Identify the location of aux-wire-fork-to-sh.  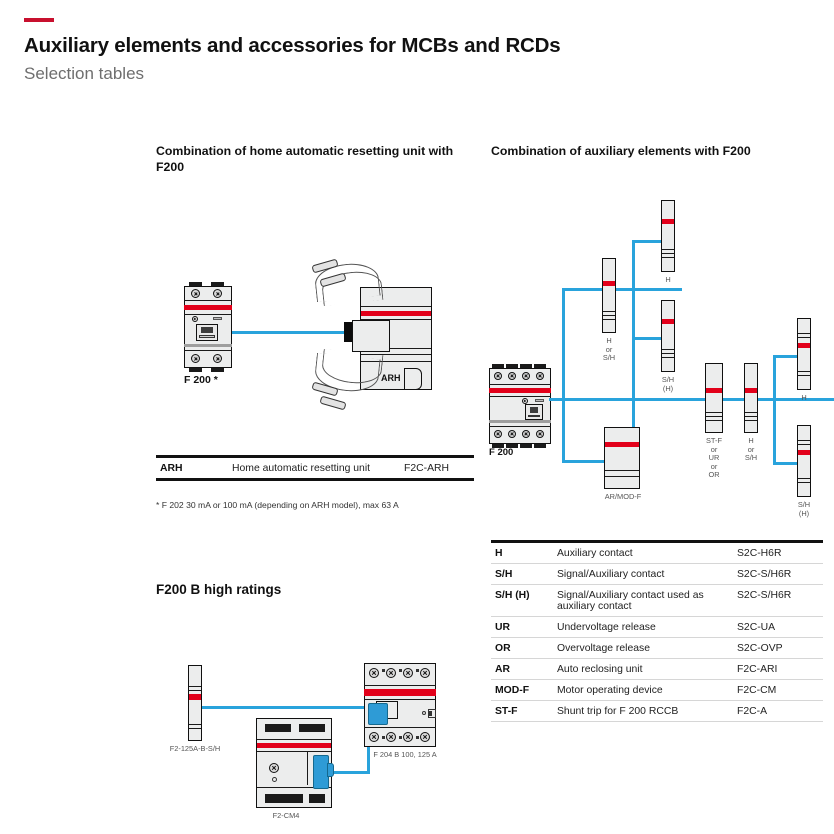
(649, 338).